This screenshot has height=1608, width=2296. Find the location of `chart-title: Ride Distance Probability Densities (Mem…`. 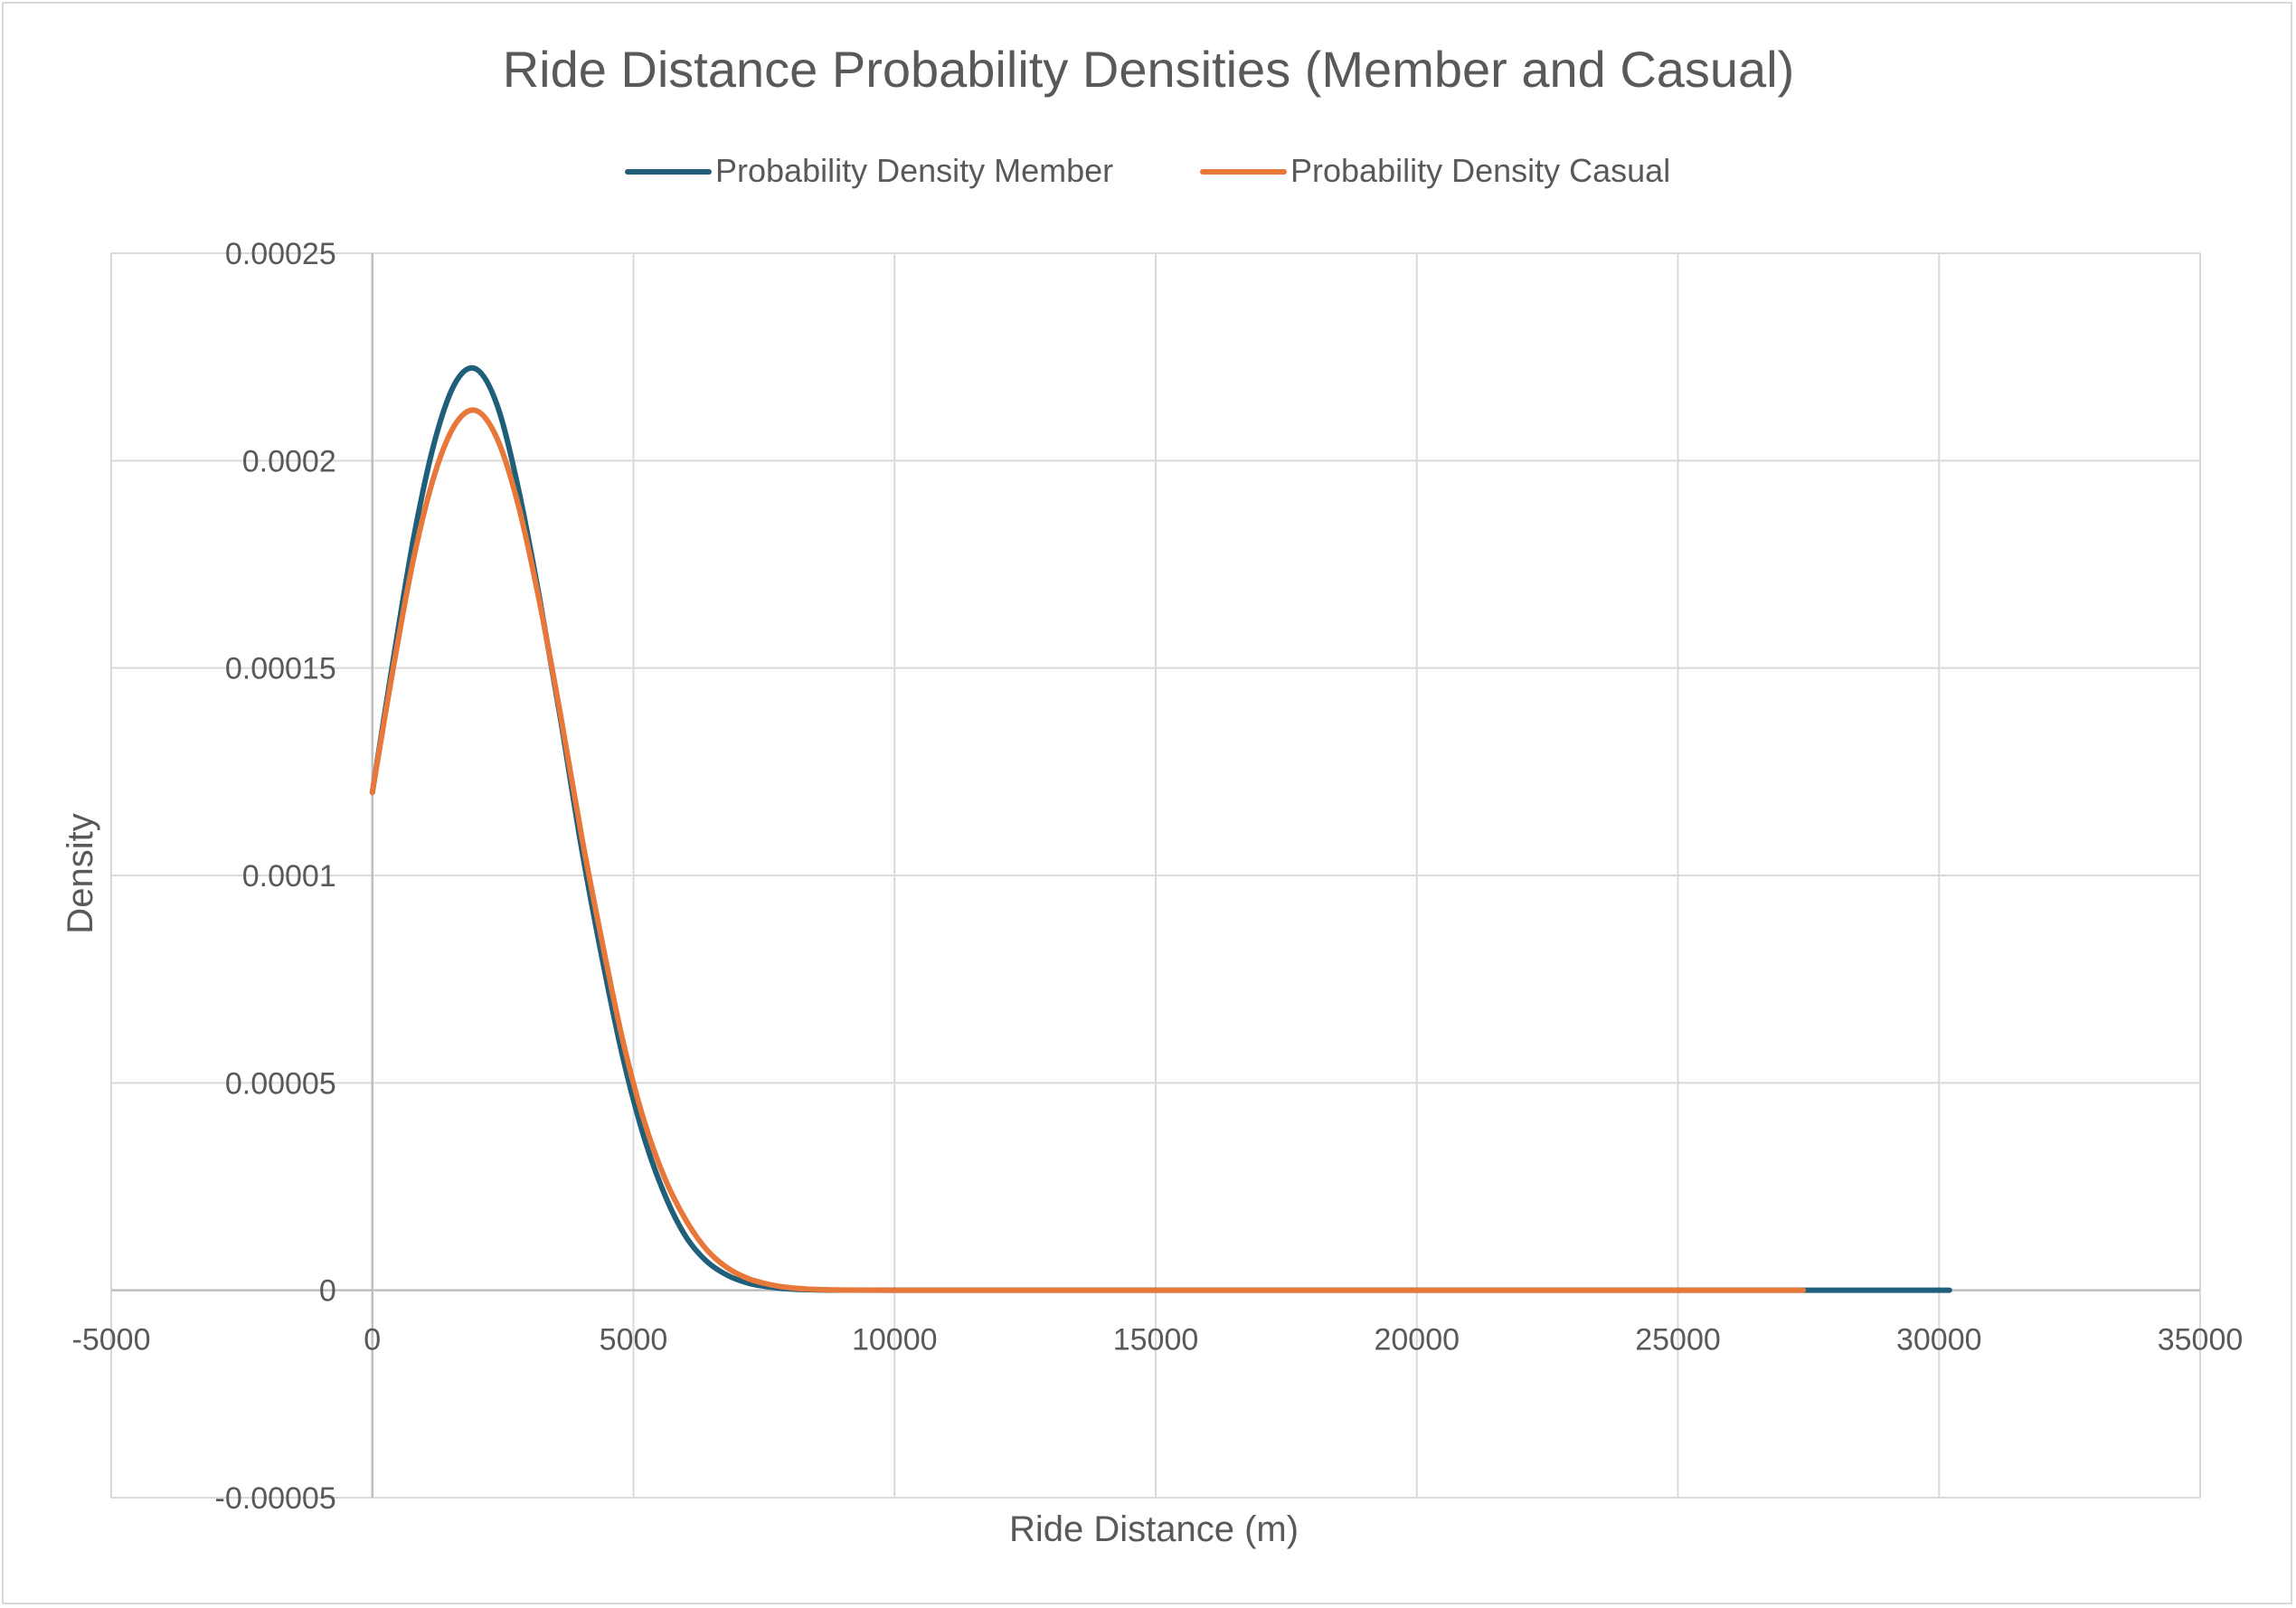

chart-title: Ride Distance Probability Densities (Mem… is located at coordinates (1149, 70).